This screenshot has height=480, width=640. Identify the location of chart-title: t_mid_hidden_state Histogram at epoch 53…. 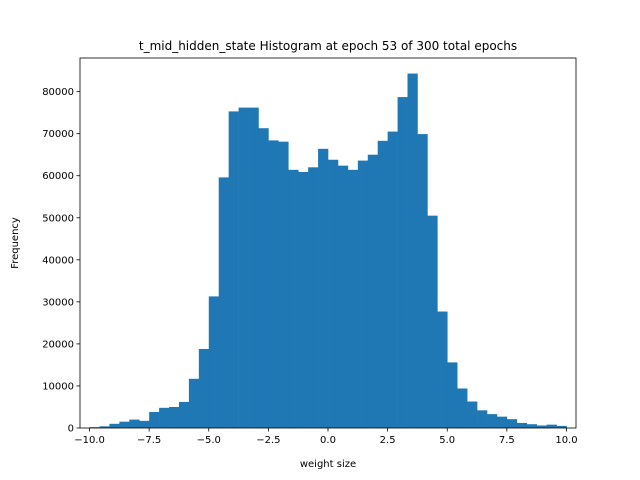
(328, 46).